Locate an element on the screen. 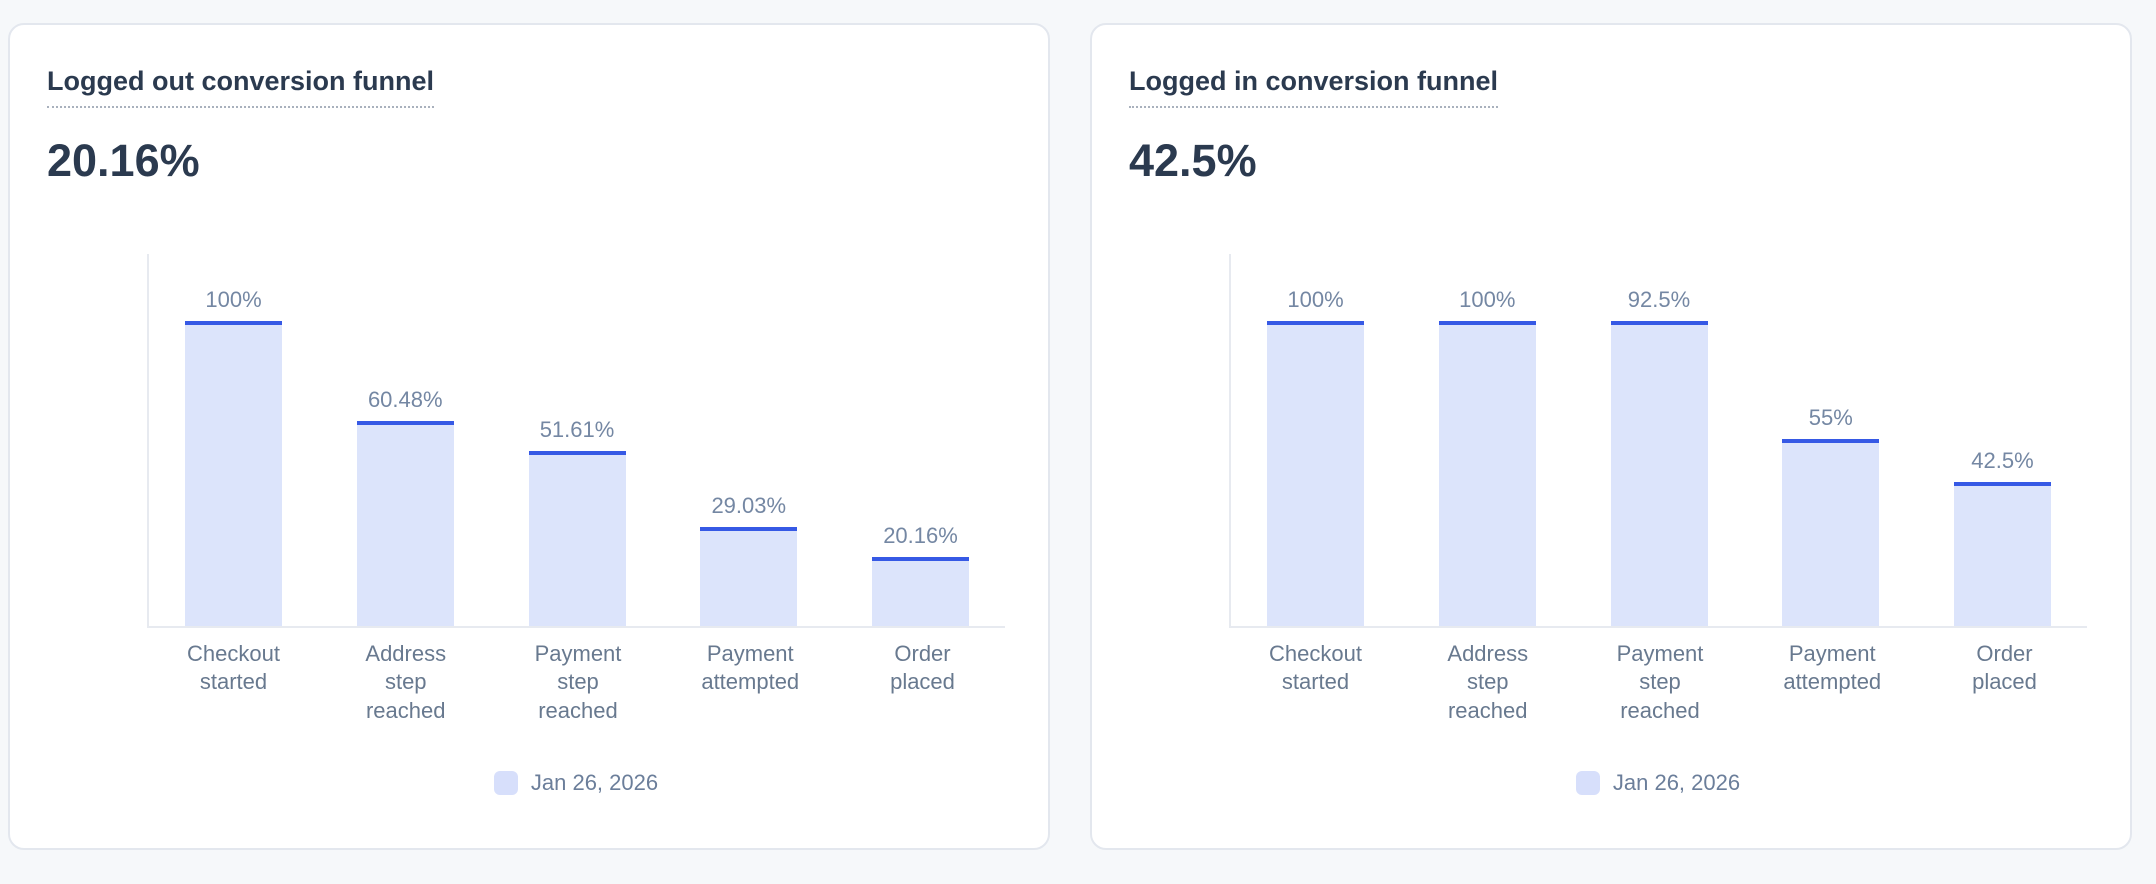 The width and height of the screenshot is (2156, 884). insight-title: Logged out conversion funnel is located at coordinates (240, 86).